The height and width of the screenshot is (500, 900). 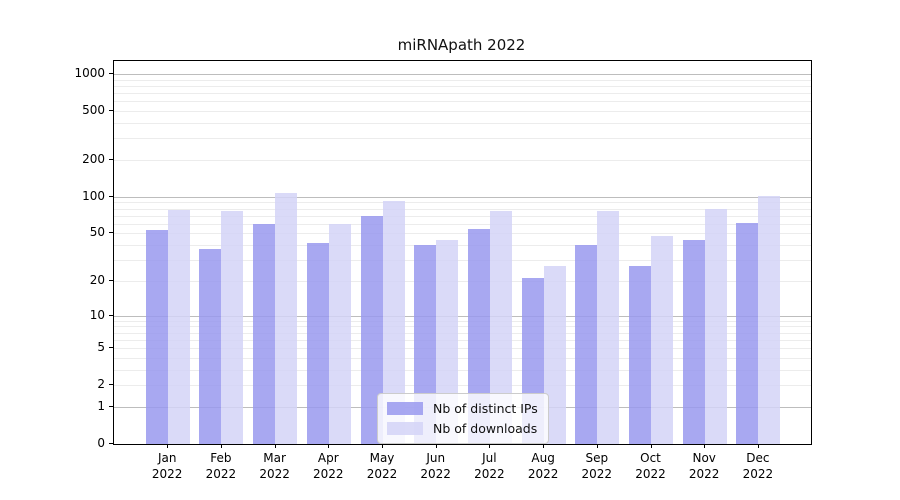 What do you see at coordinates (405, 428) in the screenshot?
I see `downloads-swatch` at bounding box center [405, 428].